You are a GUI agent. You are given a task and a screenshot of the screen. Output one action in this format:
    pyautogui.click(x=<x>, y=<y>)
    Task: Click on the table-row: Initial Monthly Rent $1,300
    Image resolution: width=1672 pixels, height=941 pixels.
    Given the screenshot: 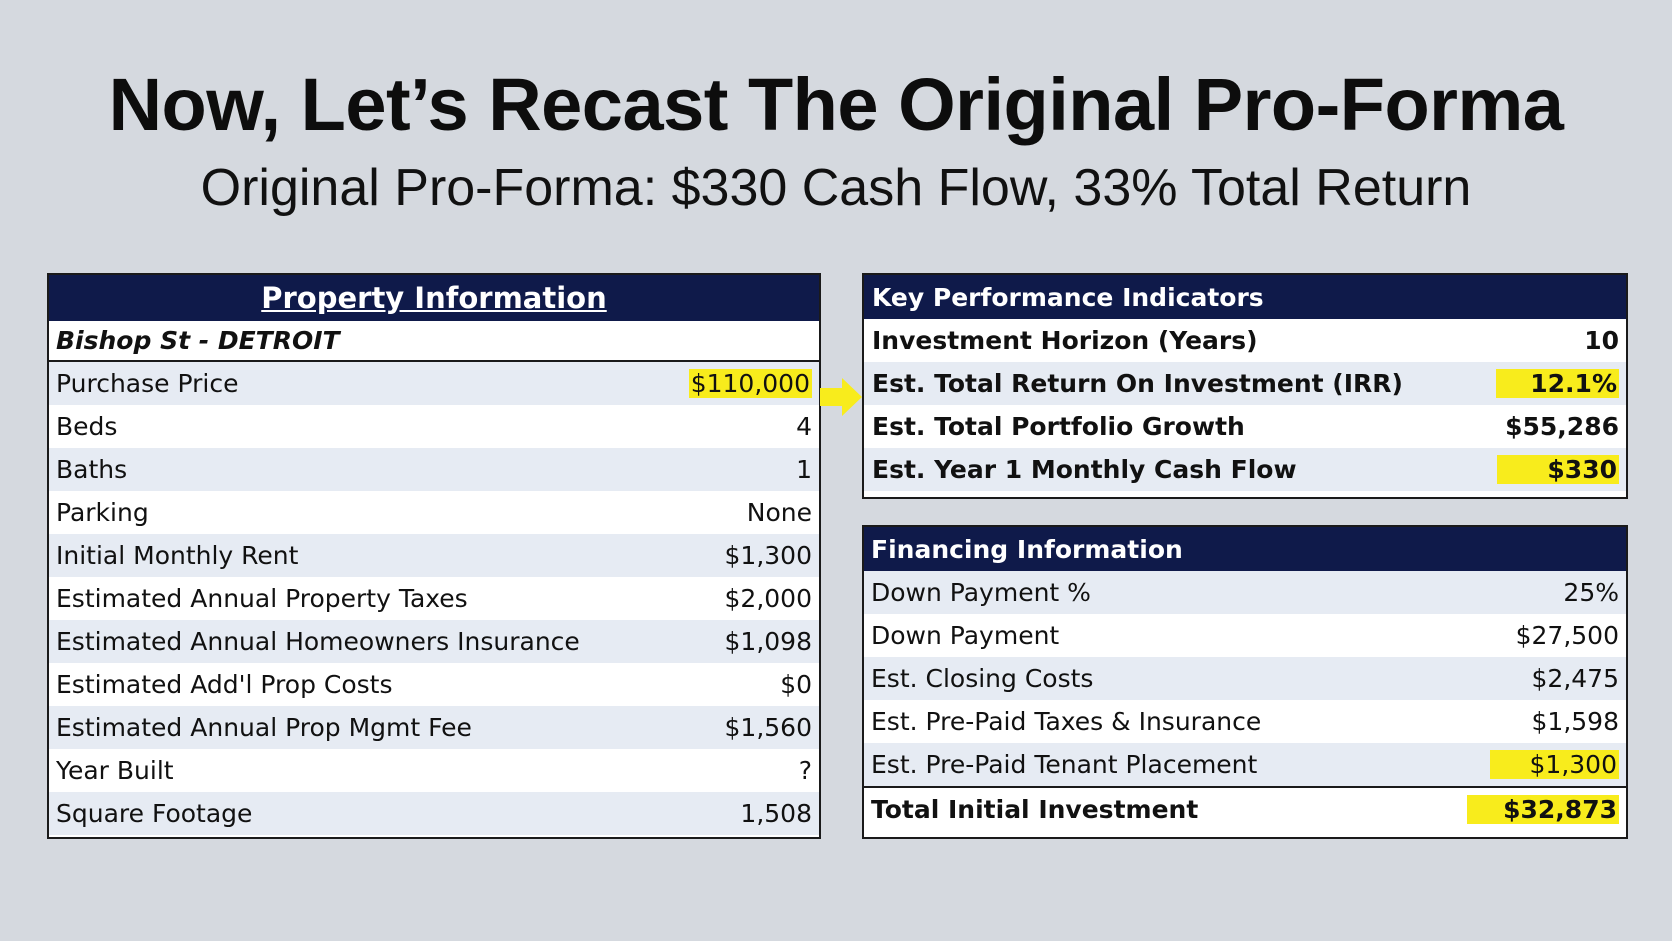 What is the action you would take?
    pyautogui.click(x=434, y=555)
    